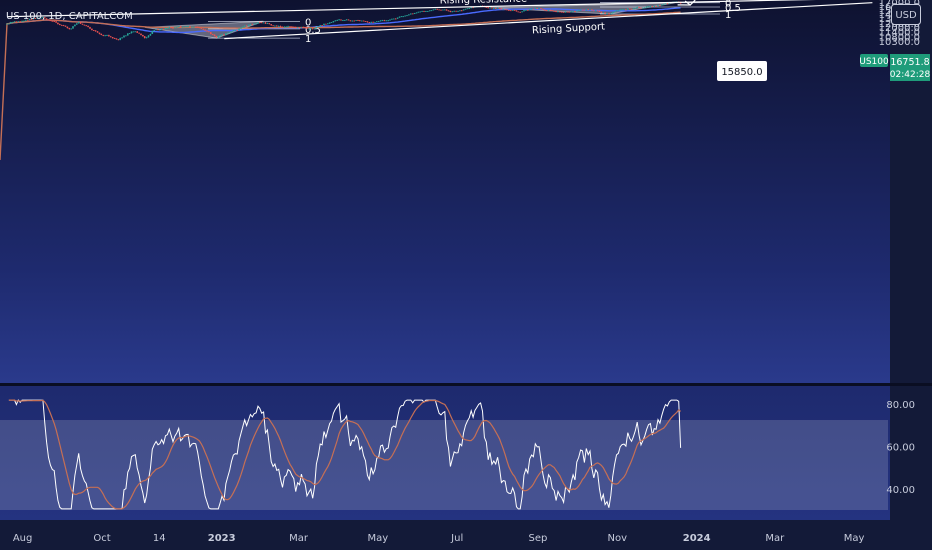 The height and width of the screenshot is (550, 932). What do you see at coordinates (697, 538) in the screenshot?
I see `time-tick-label: 2024` at bounding box center [697, 538].